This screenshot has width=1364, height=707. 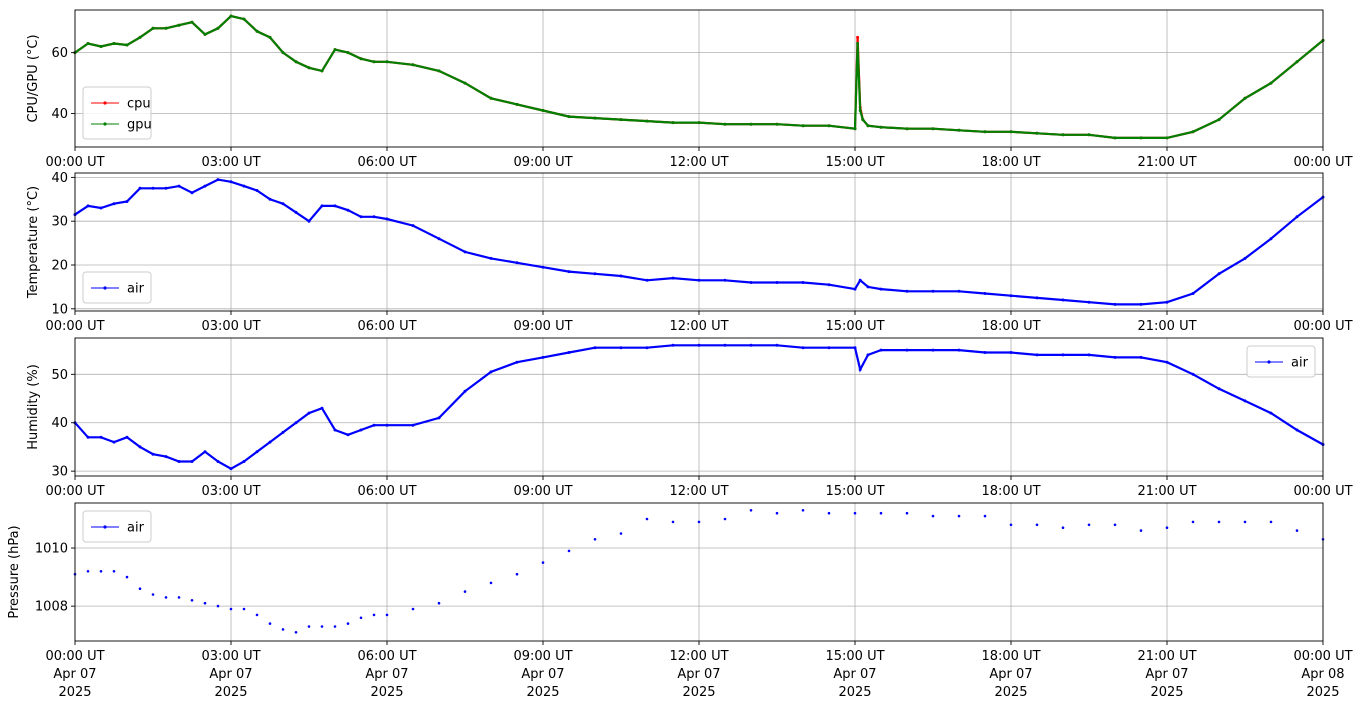 I want to click on legend: air, so click(x=117, y=526).